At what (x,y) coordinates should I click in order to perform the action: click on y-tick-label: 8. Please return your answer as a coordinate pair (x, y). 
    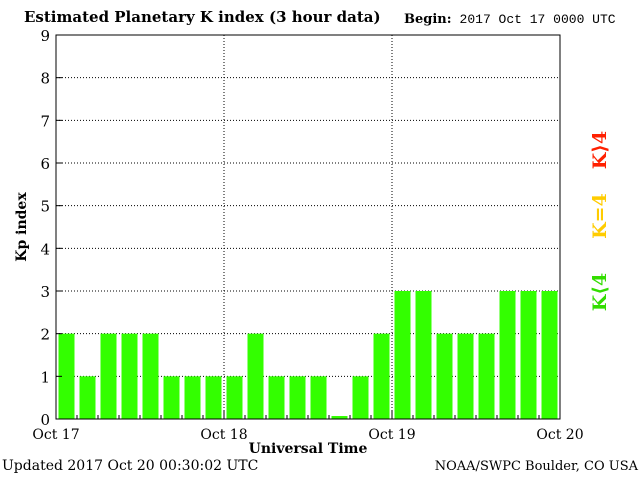
    Looking at the image, I should click on (45, 79).